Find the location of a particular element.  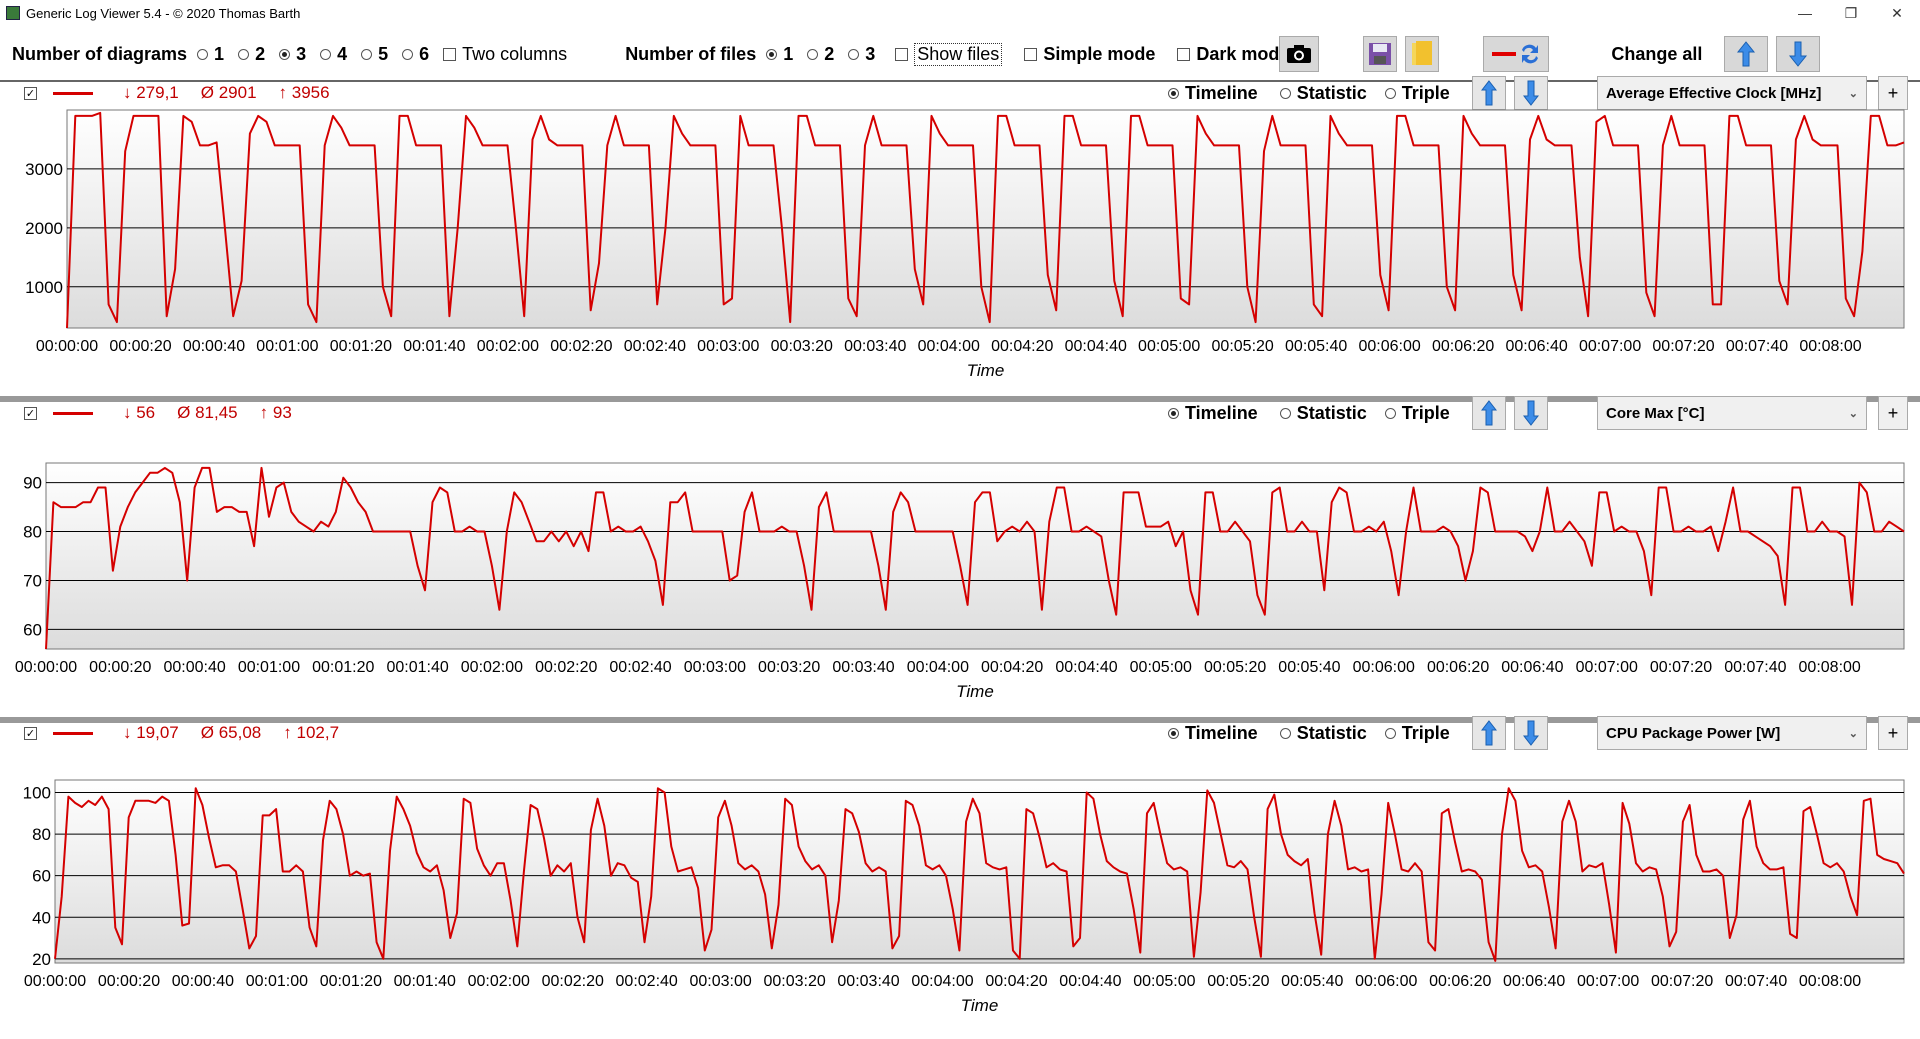

sensor-select: CPU Package Power [W] ⌄ is located at coordinates (1732, 733).